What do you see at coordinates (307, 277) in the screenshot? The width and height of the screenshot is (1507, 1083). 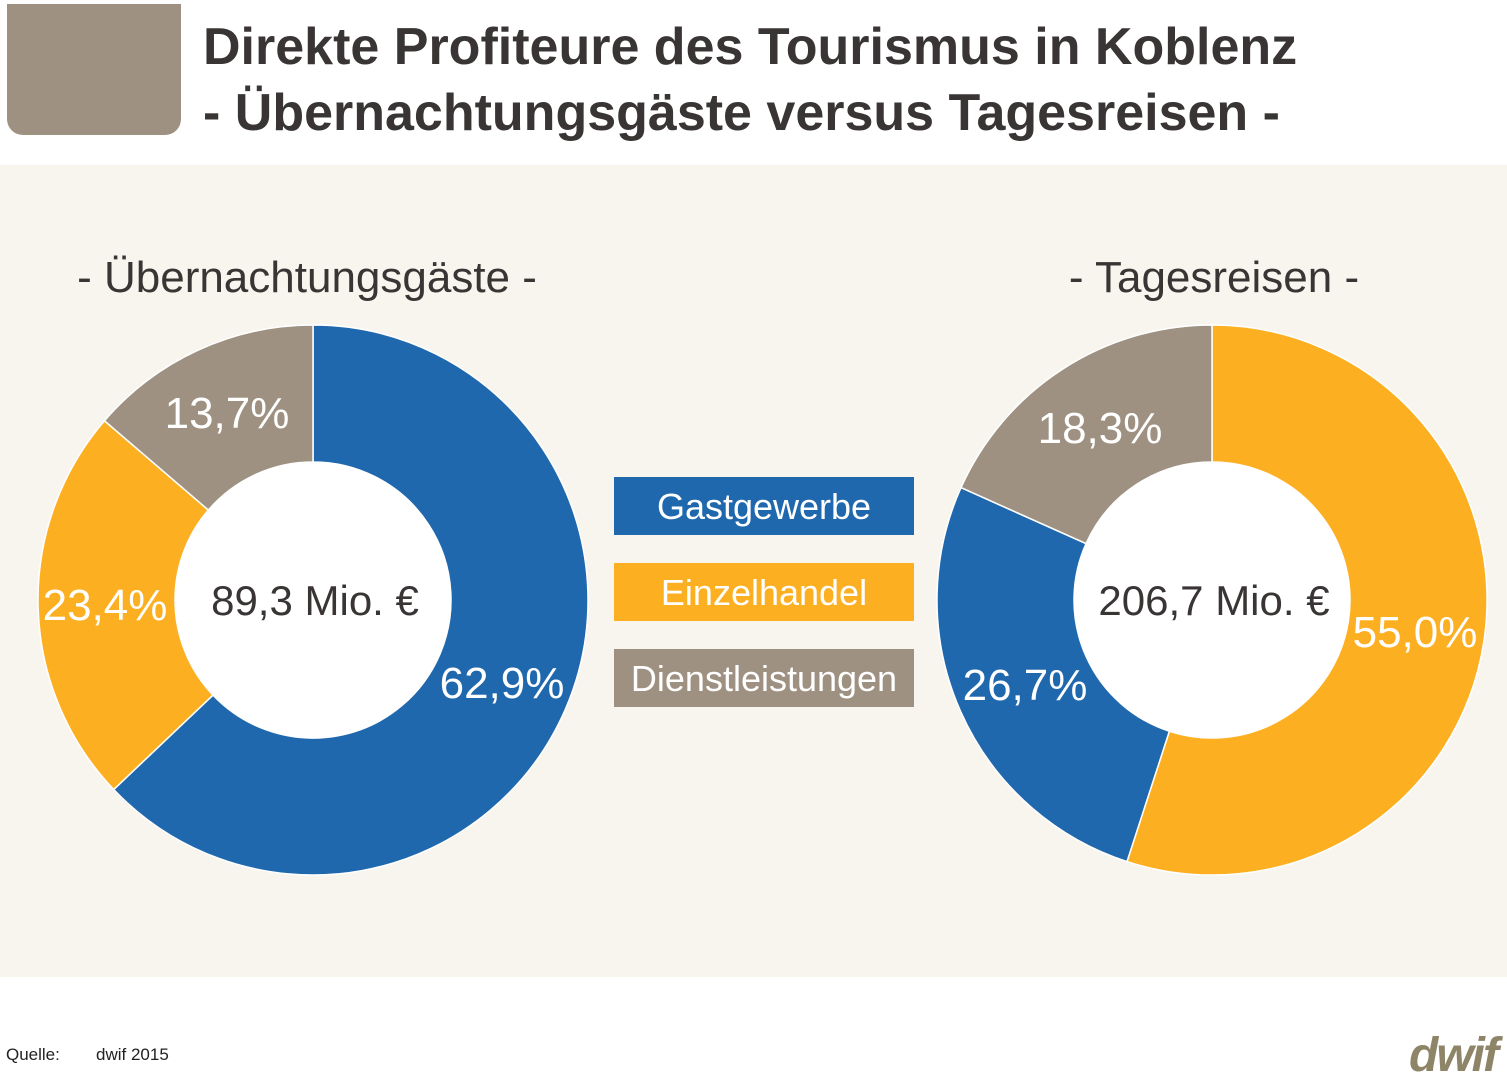 I see `chart-title: - Übernachtungsgäste -` at bounding box center [307, 277].